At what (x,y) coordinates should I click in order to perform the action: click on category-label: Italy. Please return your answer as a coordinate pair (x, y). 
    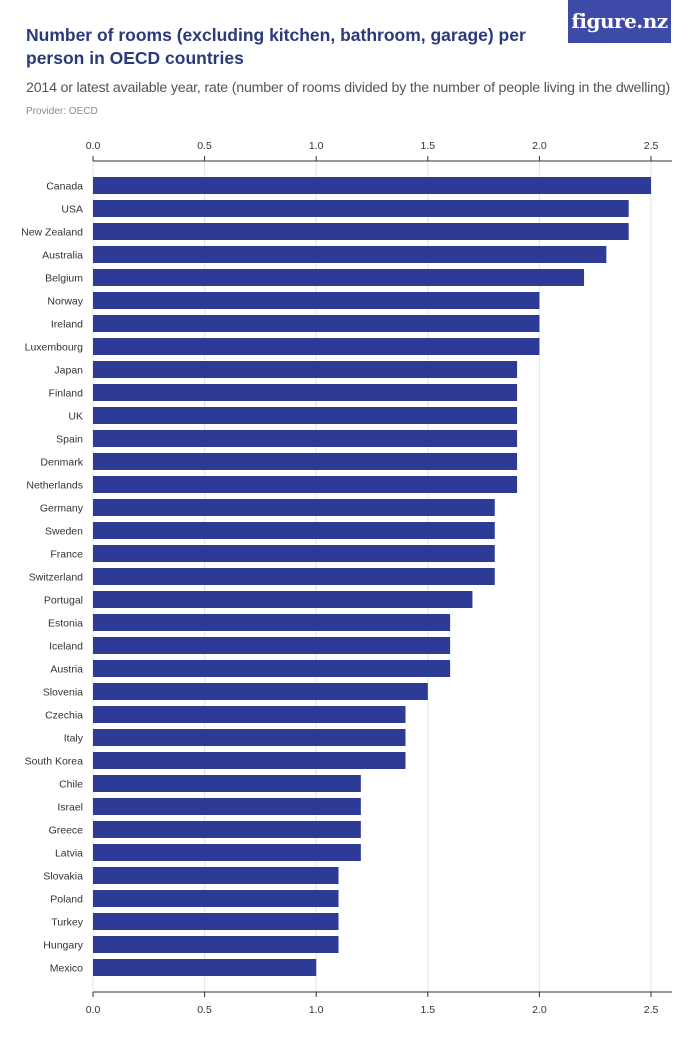
    Looking at the image, I should click on (74, 739).